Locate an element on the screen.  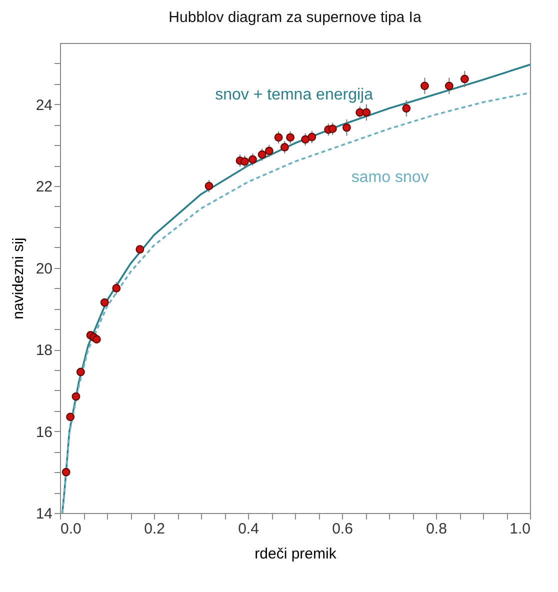
series-label: snov + temna energija is located at coordinates (294, 95).